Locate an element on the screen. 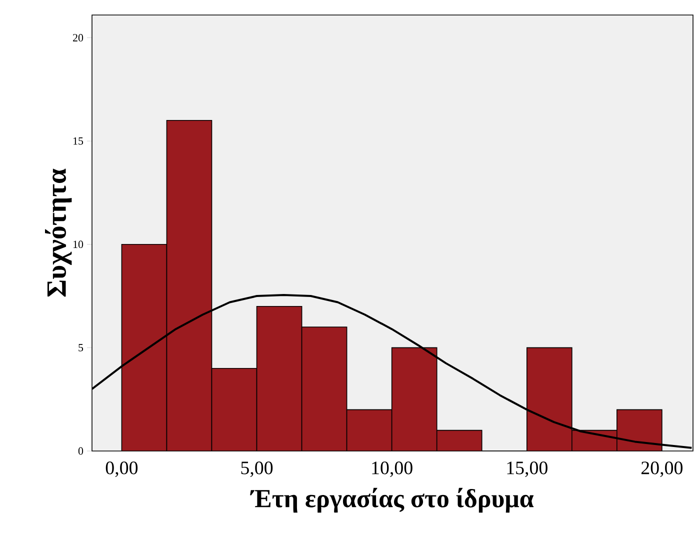  x-tick-label: 20,00 is located at coordinates (662, 470).